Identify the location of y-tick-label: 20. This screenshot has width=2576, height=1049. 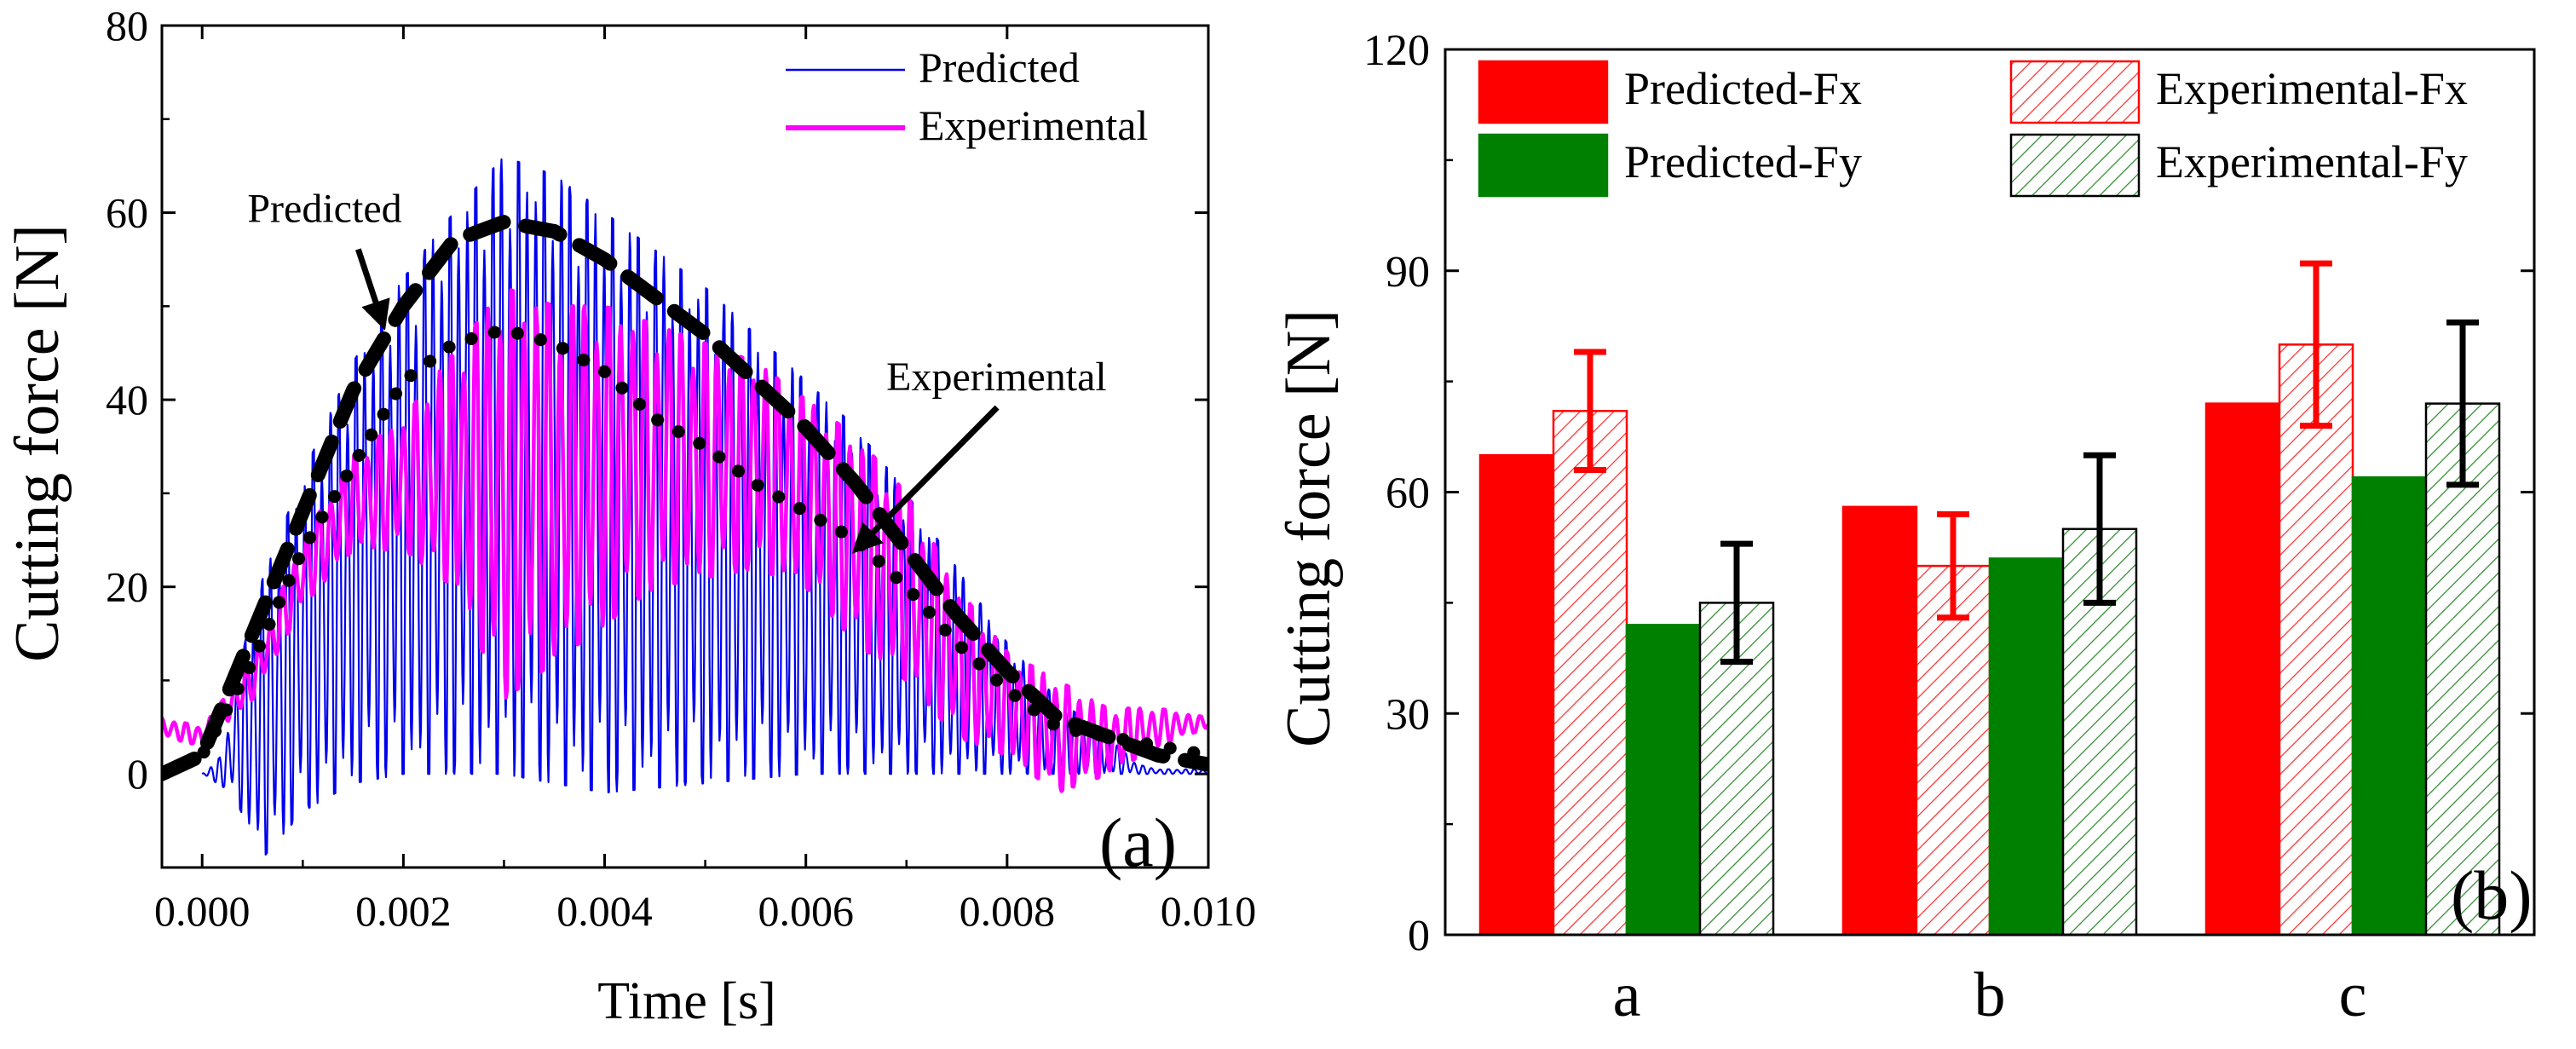
(127, 587).